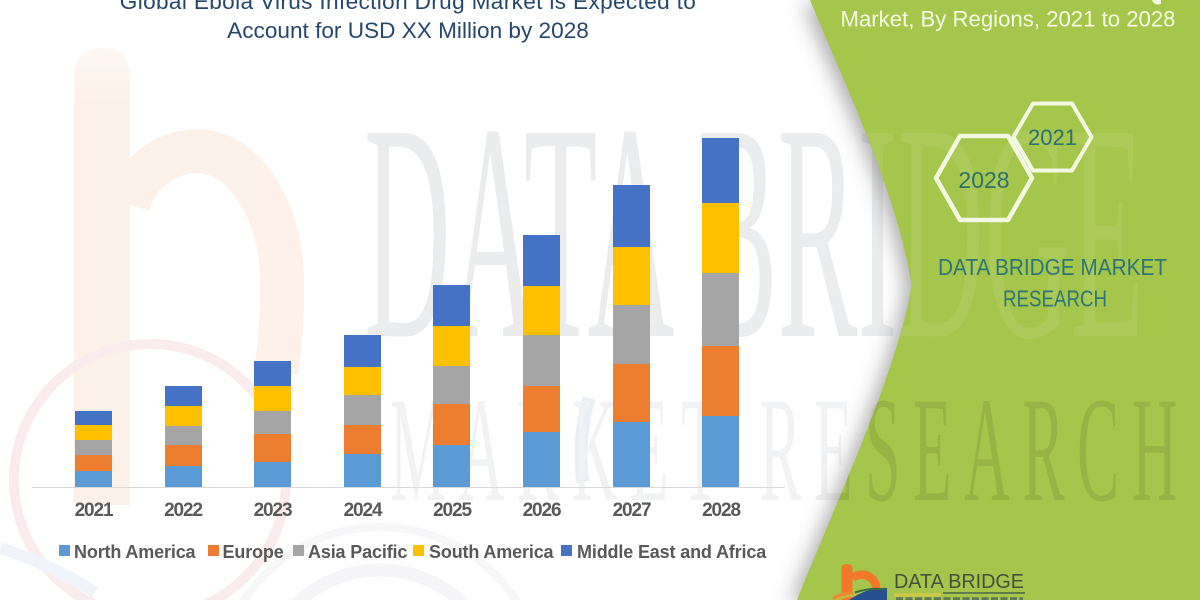 The height and width of the screenshot is (600, 1200). Describe the element at coordinates (1055, 299) in the screenshot. I see `svg-text: RESEARCH` at that location.